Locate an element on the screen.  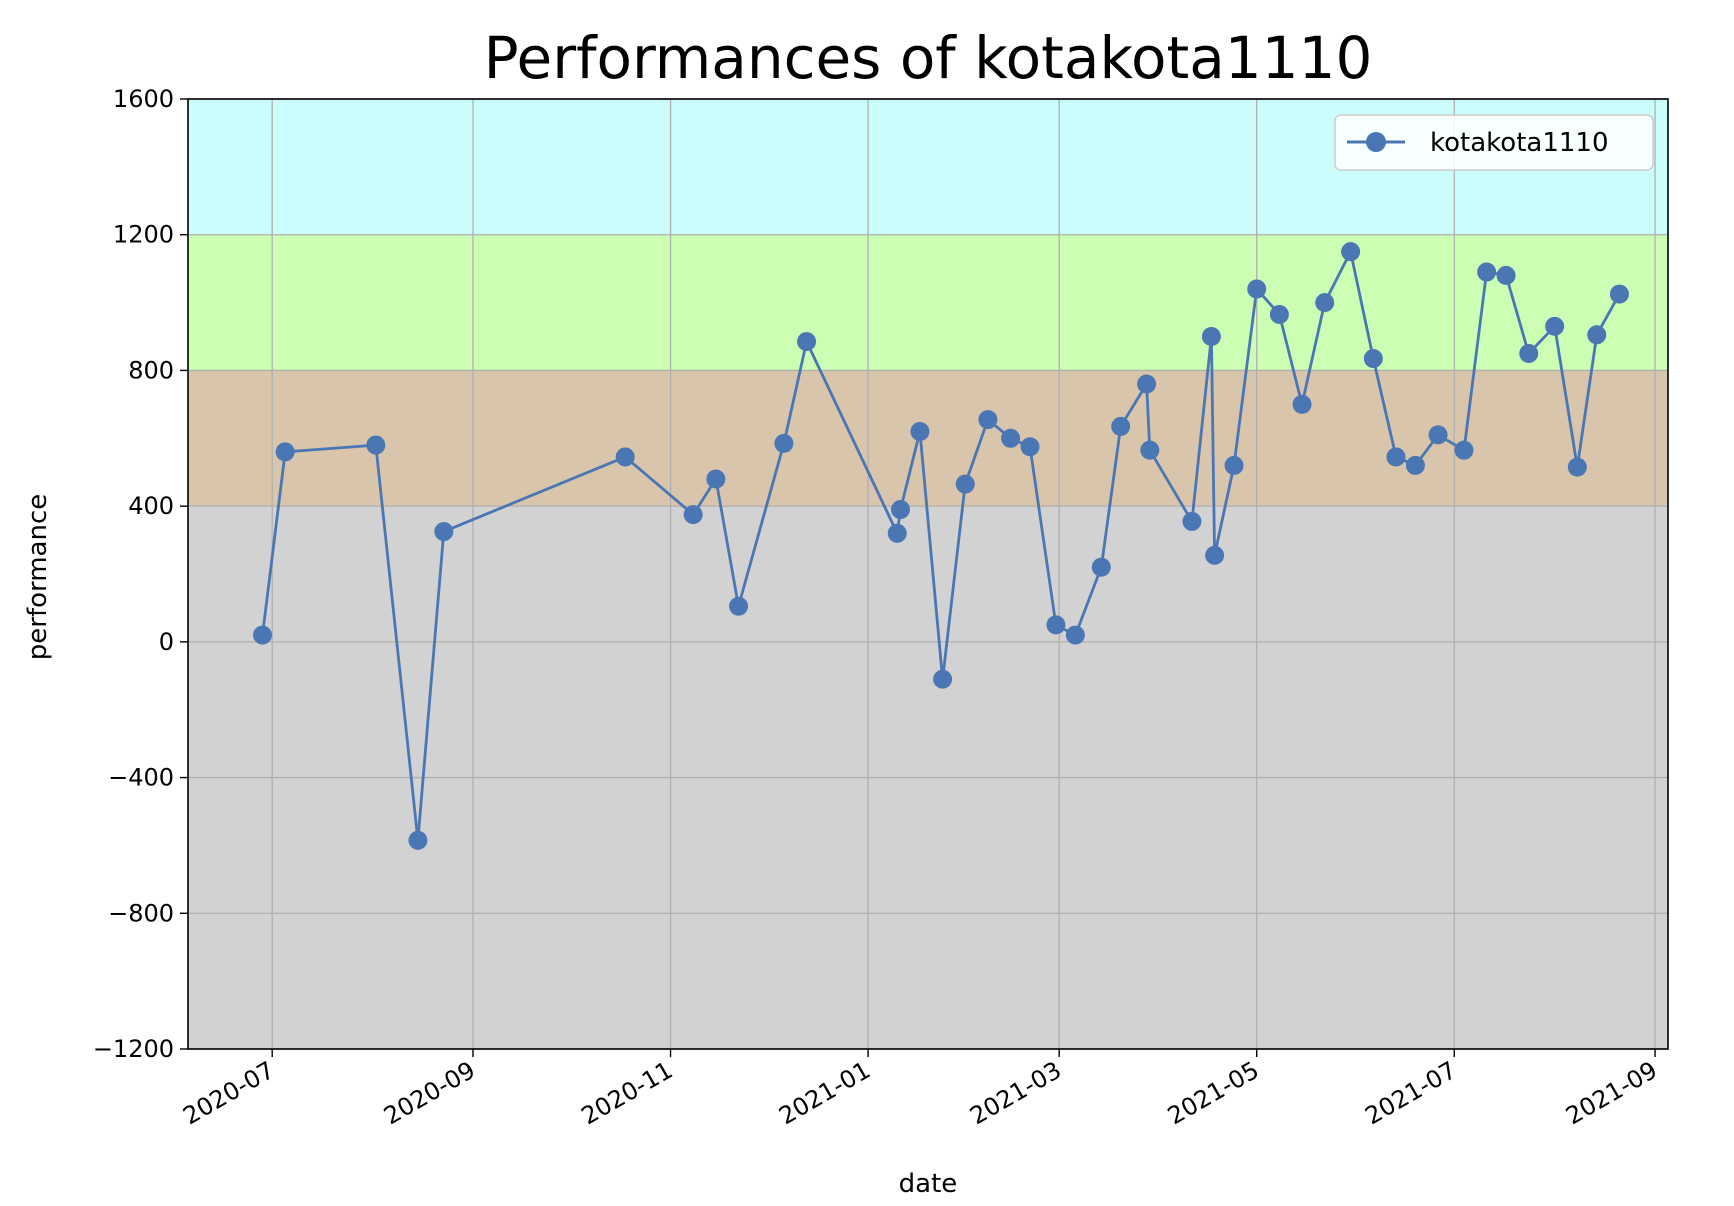
legend-box is located at coordinates (1494, 142).